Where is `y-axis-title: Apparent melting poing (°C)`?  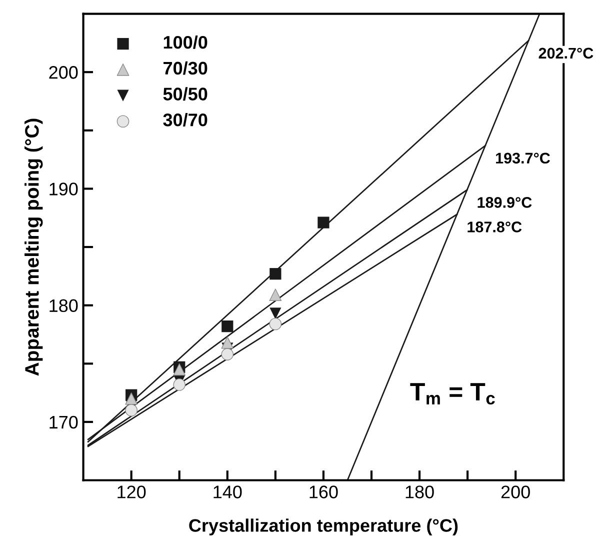
y-axis-title: Apparent melting poing (°C) is located at coordinates (33, 247).